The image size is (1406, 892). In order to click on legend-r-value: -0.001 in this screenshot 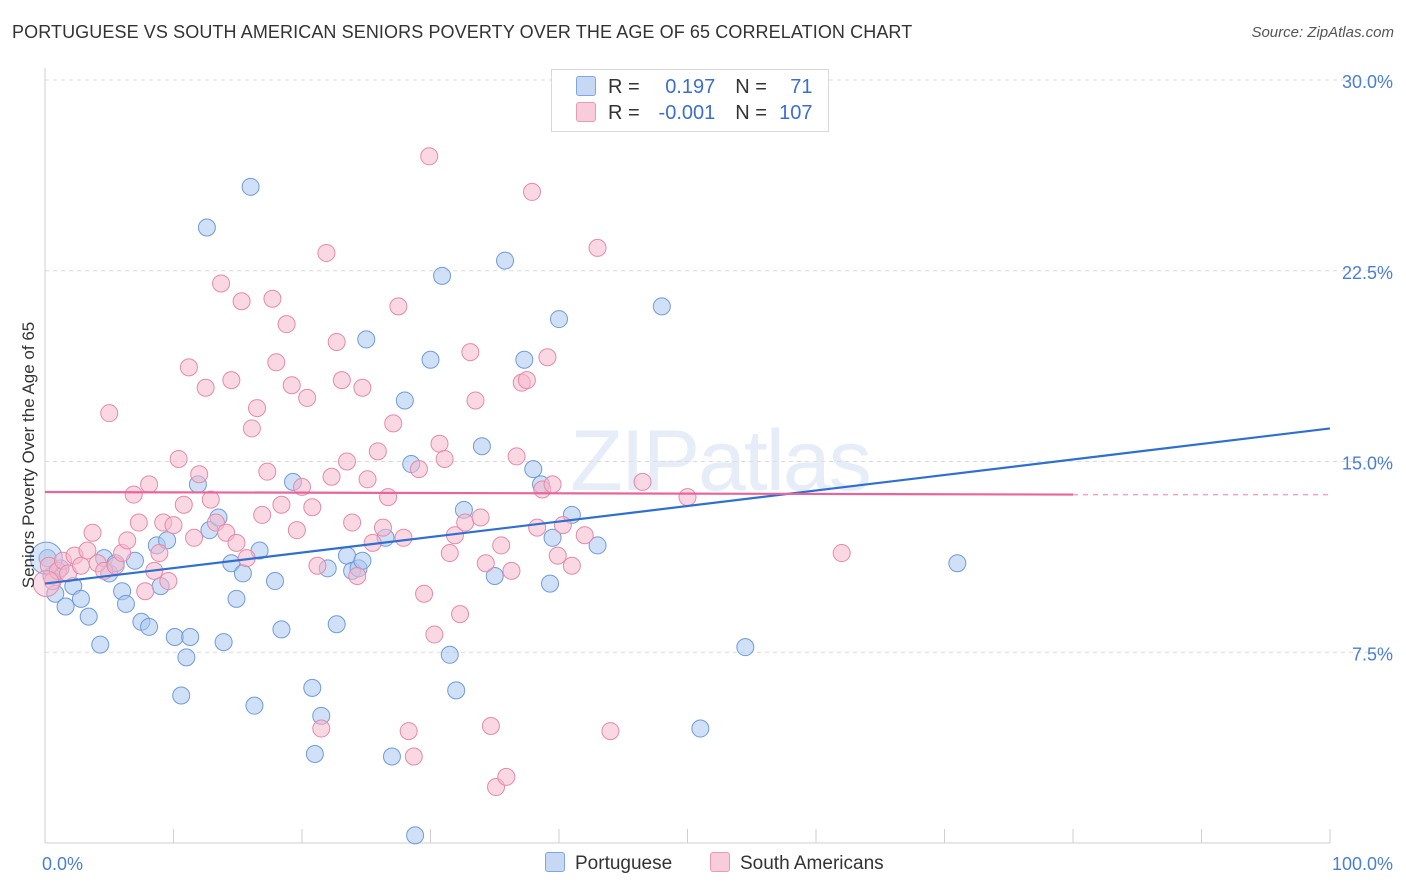, I will do `click(687, 113)`.